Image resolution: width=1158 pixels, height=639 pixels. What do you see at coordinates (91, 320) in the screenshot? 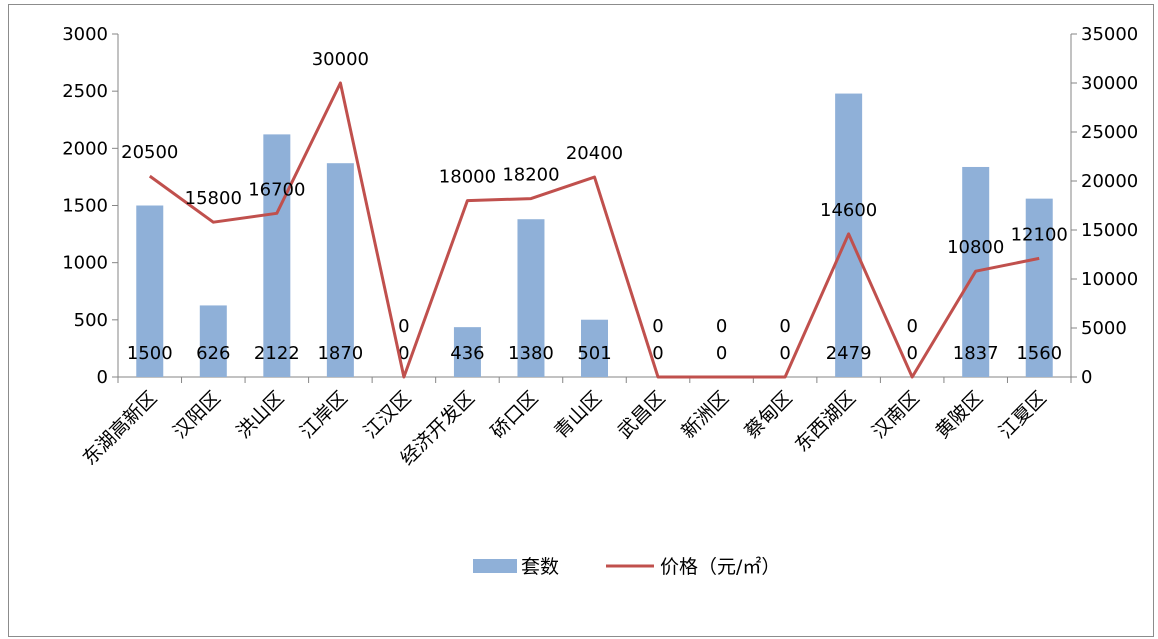
I see `y-left-tick-label: 500` at bounding box center [91, 320].